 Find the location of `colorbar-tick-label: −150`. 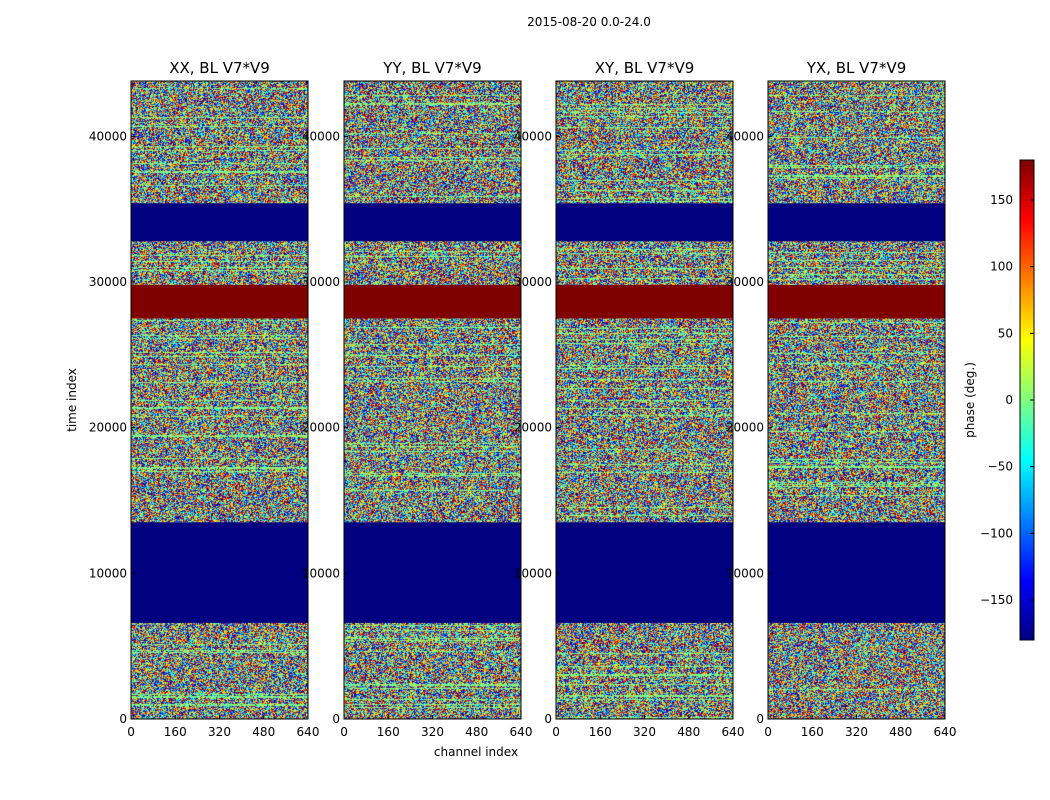

colorbar-tick-label: −150 is located at coordinates (996, 600).